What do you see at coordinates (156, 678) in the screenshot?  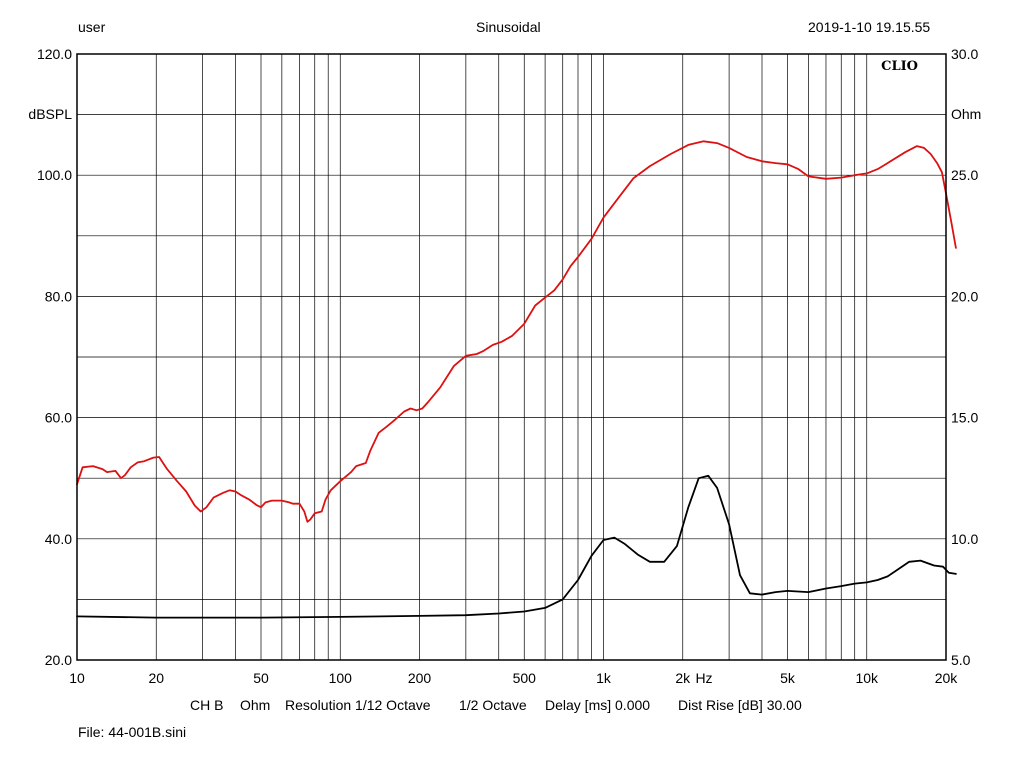 I see `x-tick-label: 20` at bounding box center [156, 678].